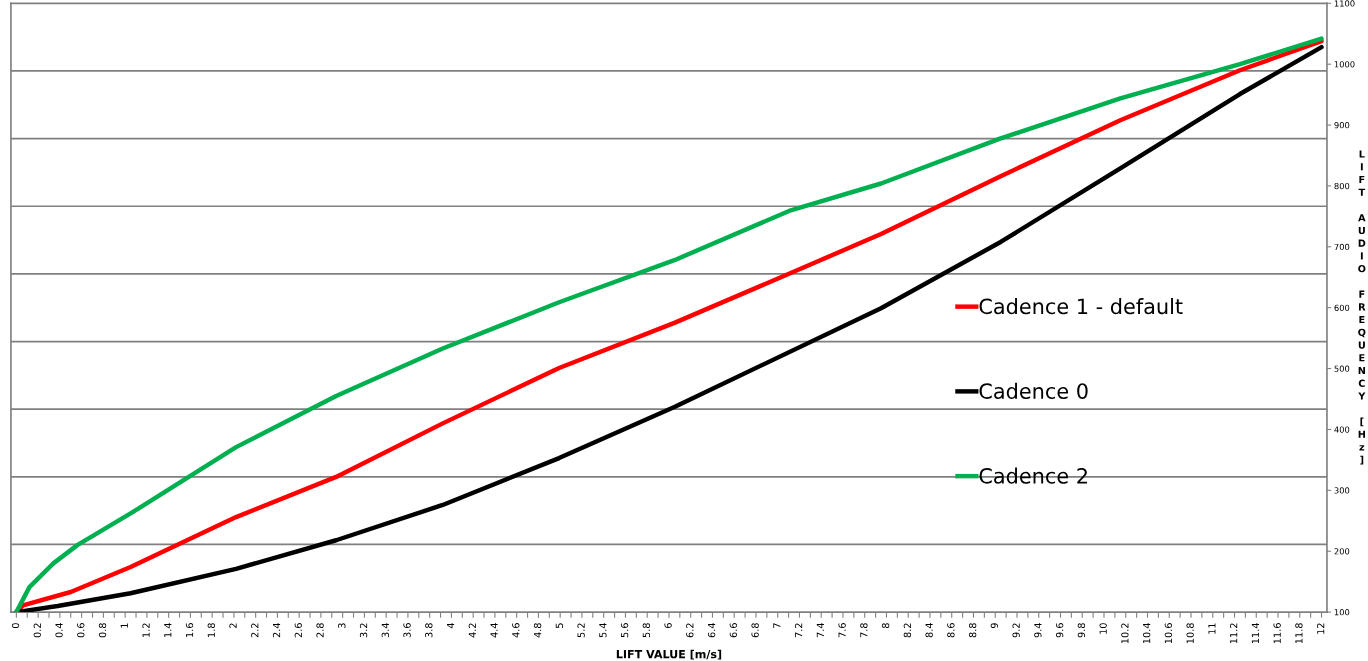 This screenshot has width=1368, height=661. Describe the element at coordinates (1033, 390) in the screenshot. I see `legend-label: Cadence 0` at that location.